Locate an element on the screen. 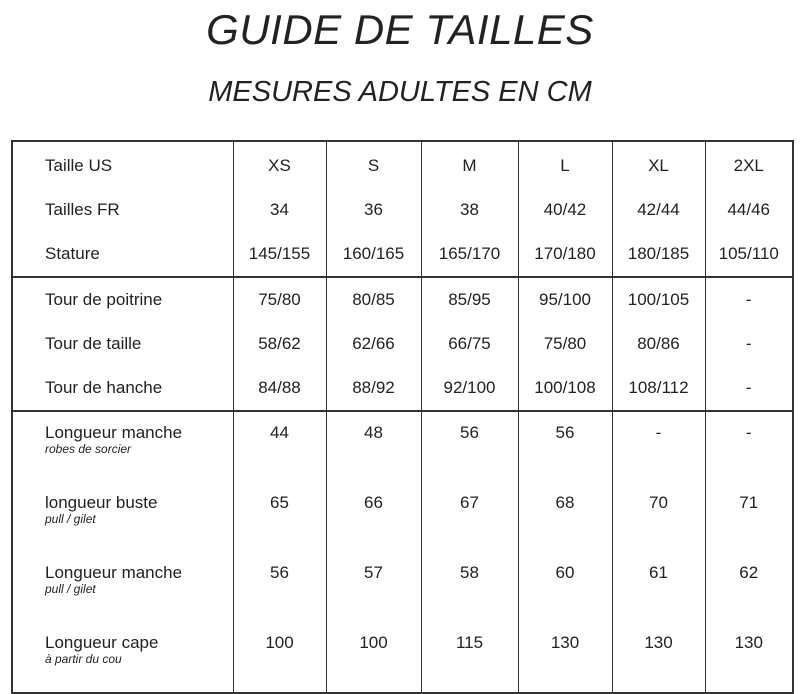  table-cell: XS is located at coordinates (279, 164).